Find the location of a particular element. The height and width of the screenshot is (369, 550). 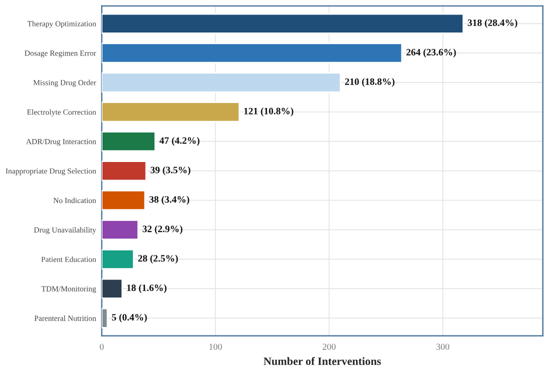

x-tick-label: 200 is located at coordinates (329, 347).